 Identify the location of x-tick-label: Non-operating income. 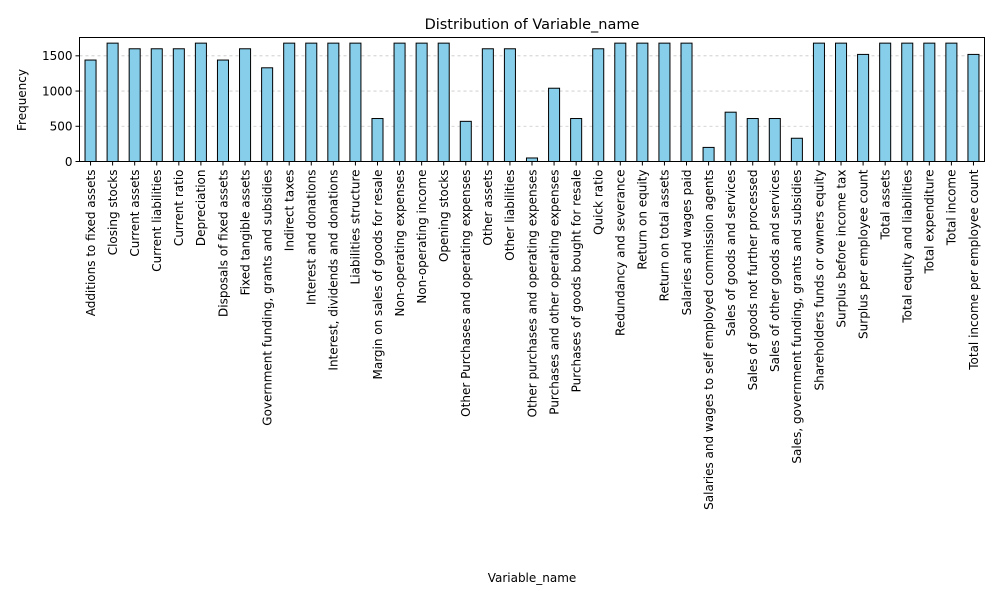
(422, 237).